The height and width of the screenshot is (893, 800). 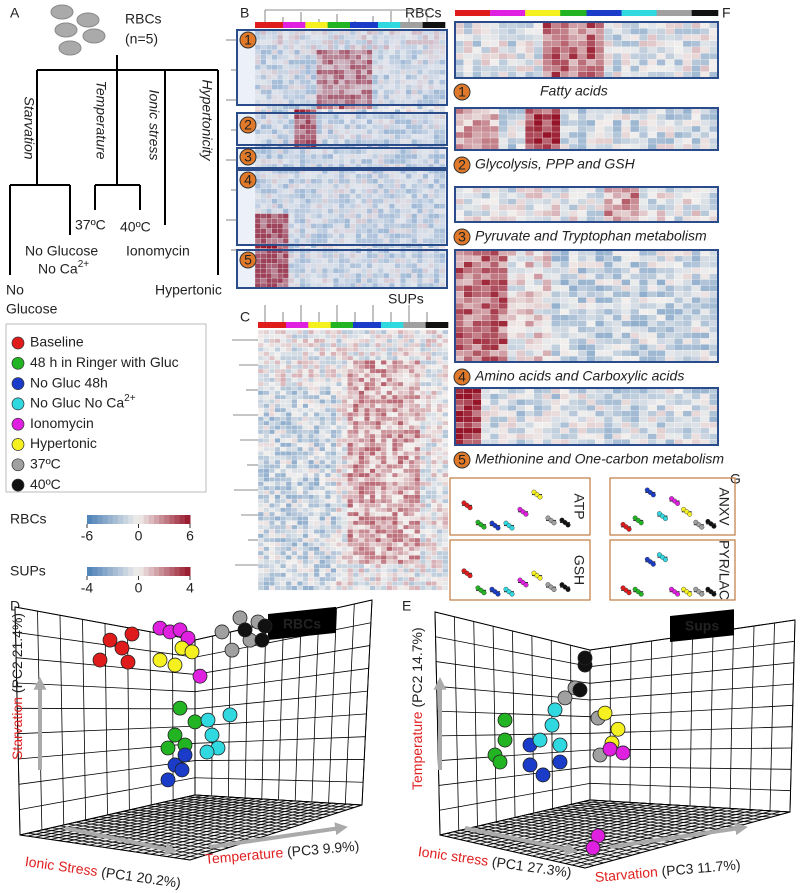 I want to click on leaf-label: No, so click(x=15, y=290).